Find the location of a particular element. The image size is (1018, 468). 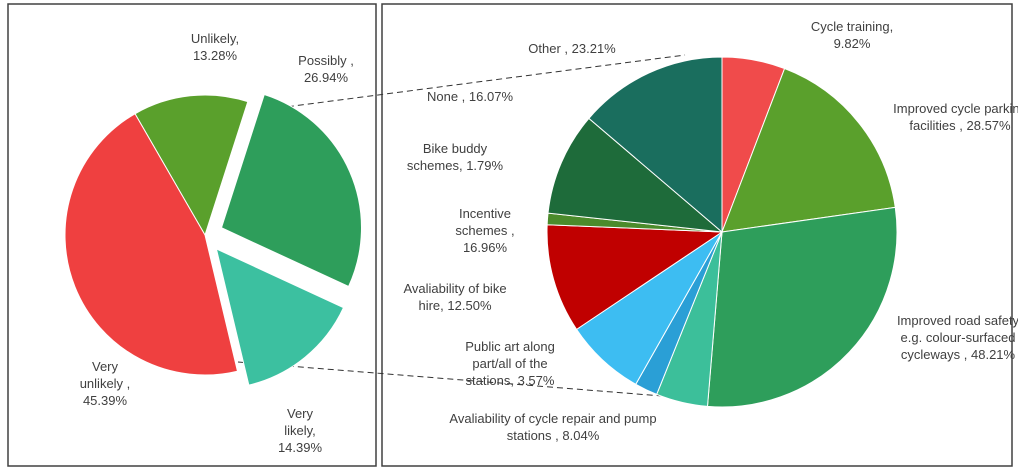

data-label: Unlikely, 13.28% is located at coordinates (215, 47).